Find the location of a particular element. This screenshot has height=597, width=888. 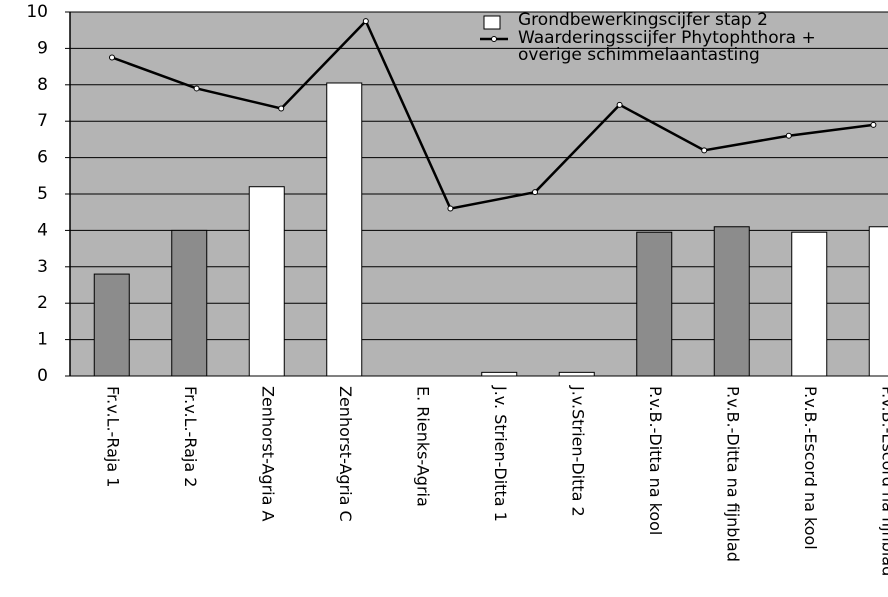

y-tick-label: 1 is located at coordinates (42, 340).